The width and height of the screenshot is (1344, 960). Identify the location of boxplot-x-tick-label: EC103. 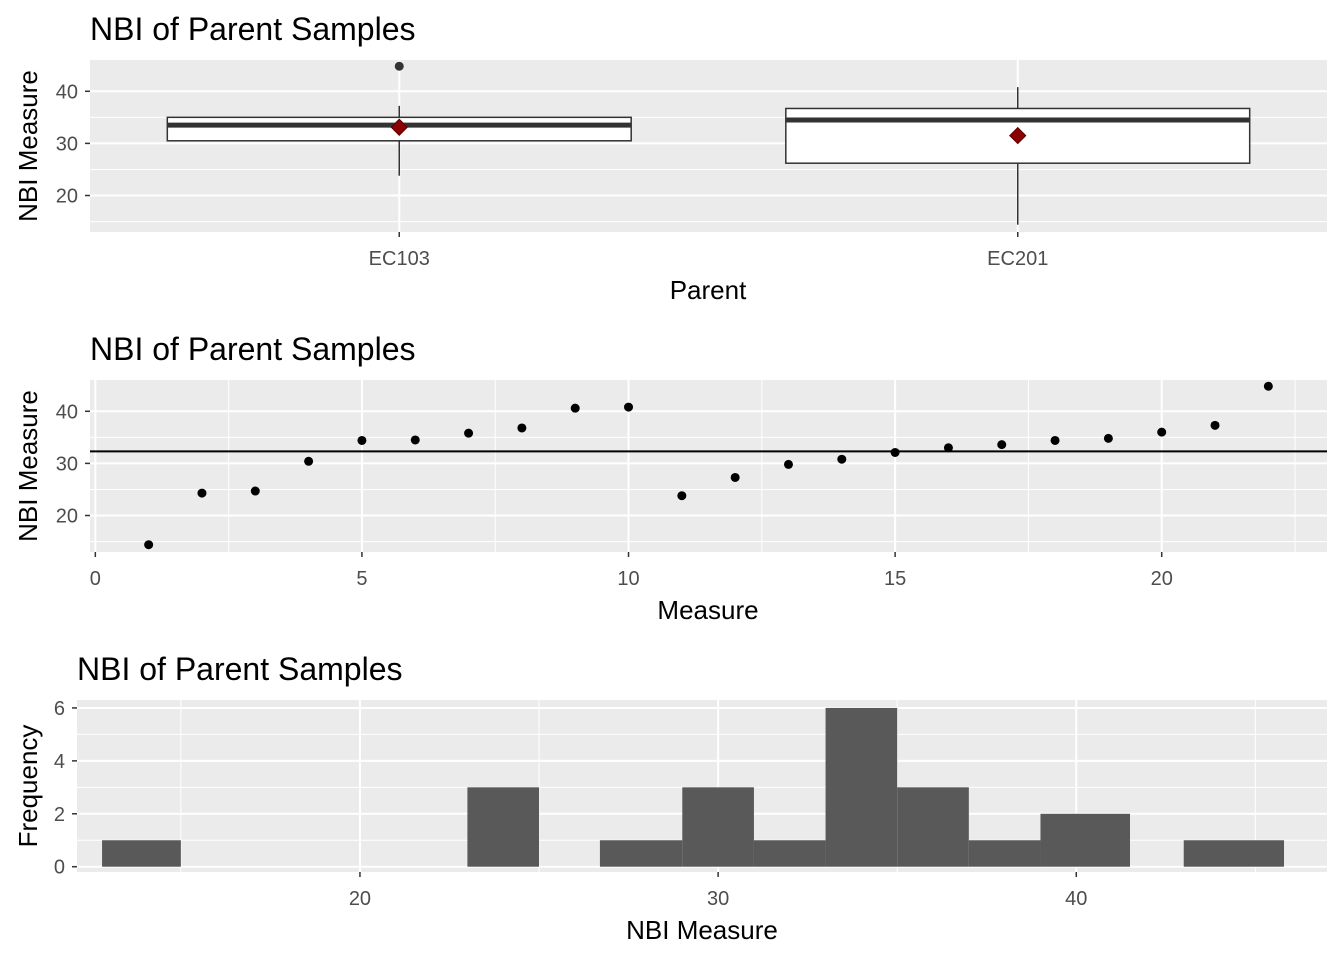
(399, 259).